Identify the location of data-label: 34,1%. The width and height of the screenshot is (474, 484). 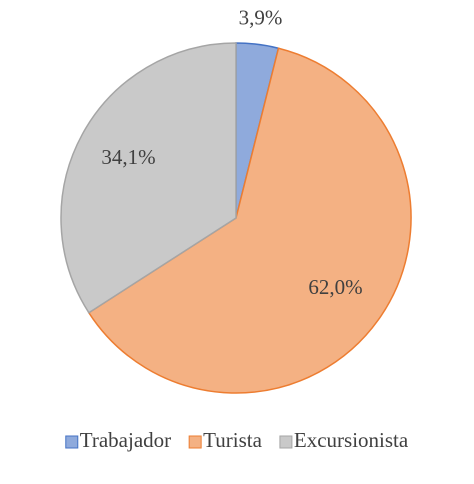
(128, 157).